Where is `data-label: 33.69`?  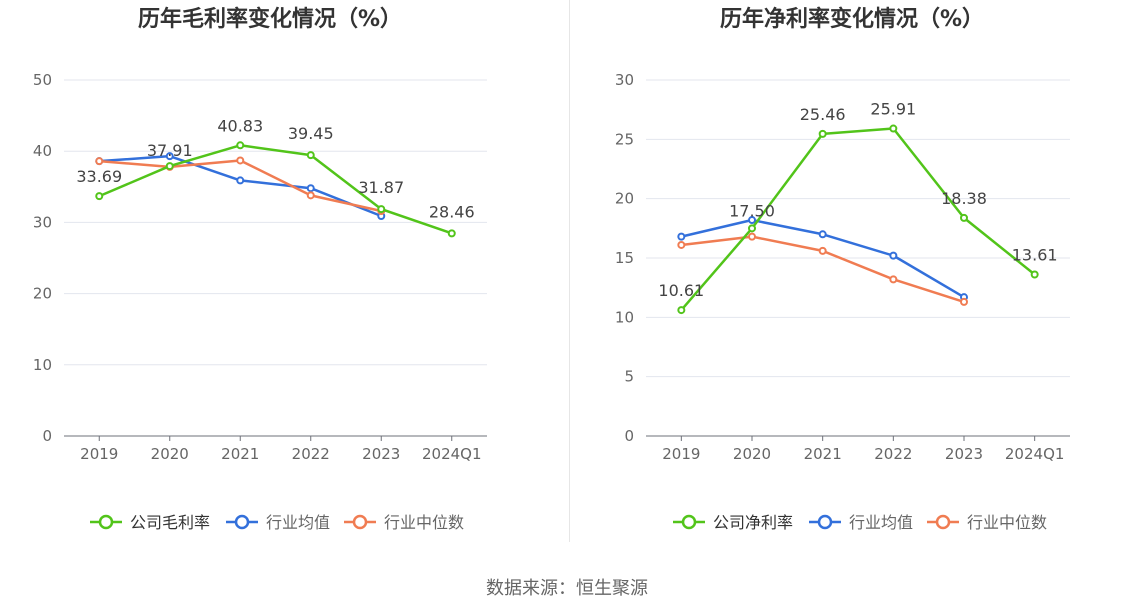
data-label: 33.69 is located at coordinates (99, 176).